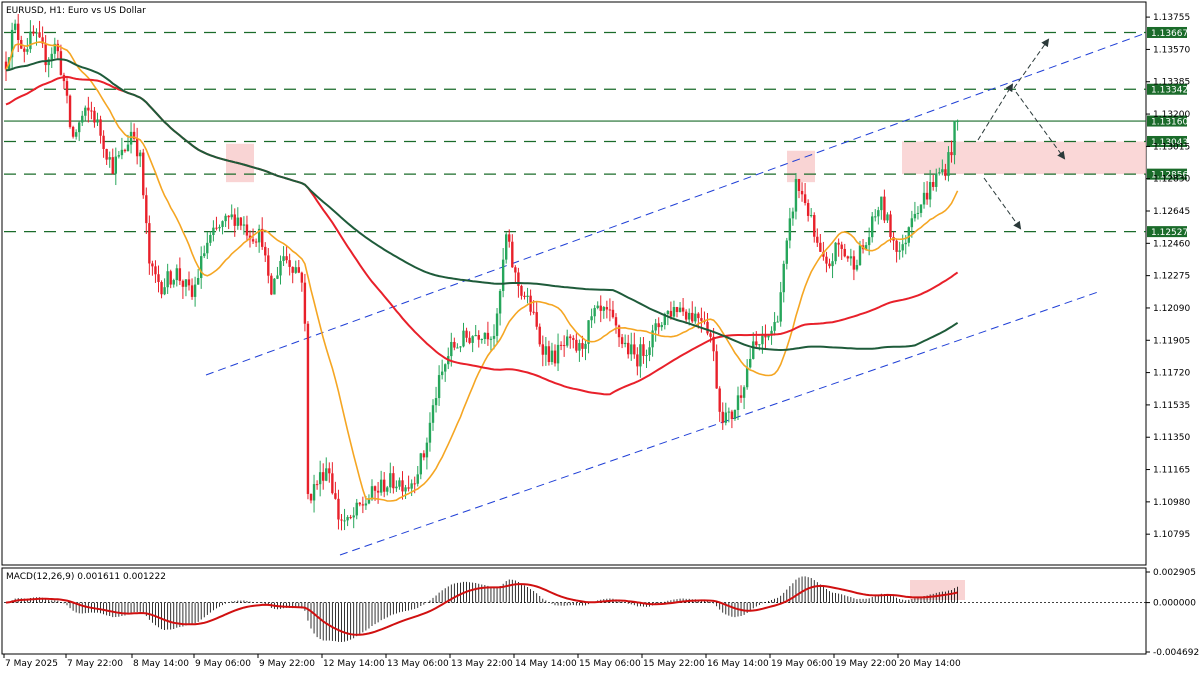 The width and height of the screenshot is (1200, 679). What do you see at coordinates (1169, 91) in the screenshot?
I see `price-tag-label: 1.13342` at bounding box center [1169, 91].